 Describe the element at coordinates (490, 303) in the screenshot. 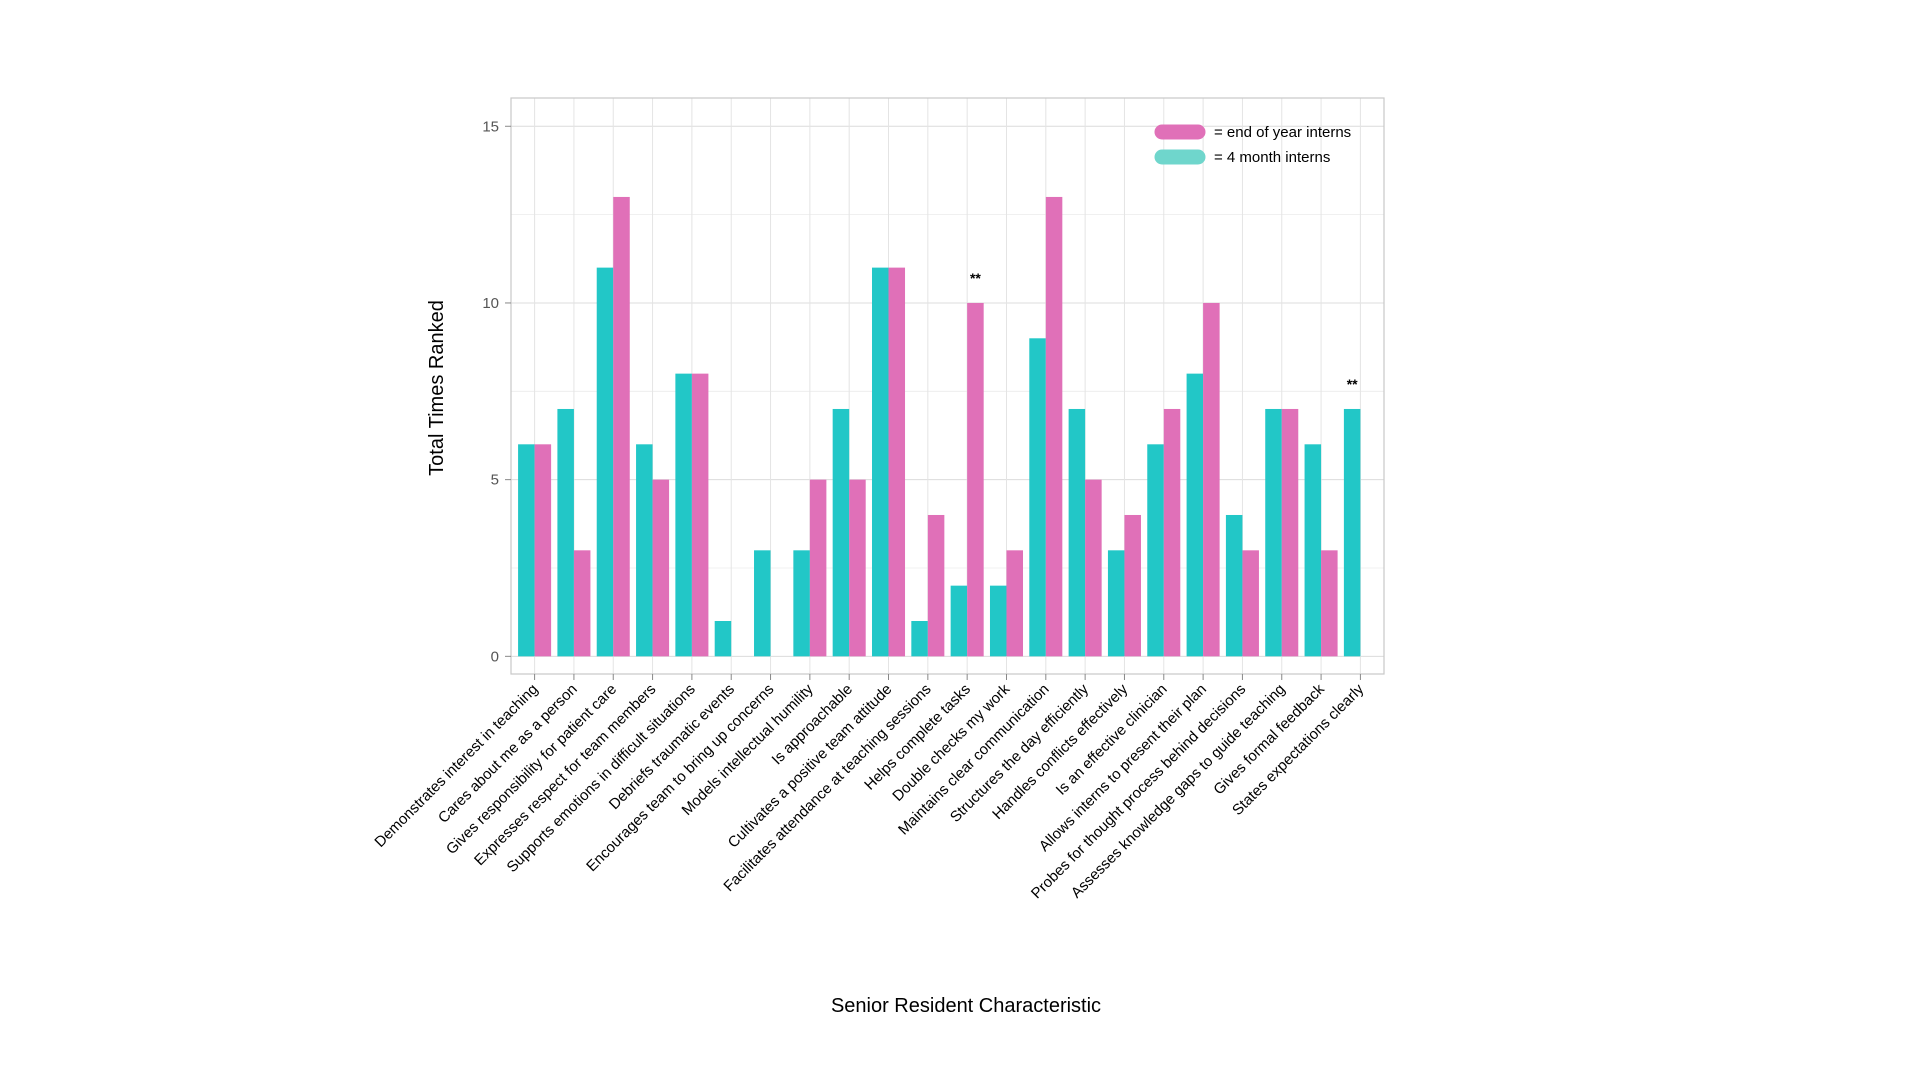

I see `y-tick-label: 10` at that location.